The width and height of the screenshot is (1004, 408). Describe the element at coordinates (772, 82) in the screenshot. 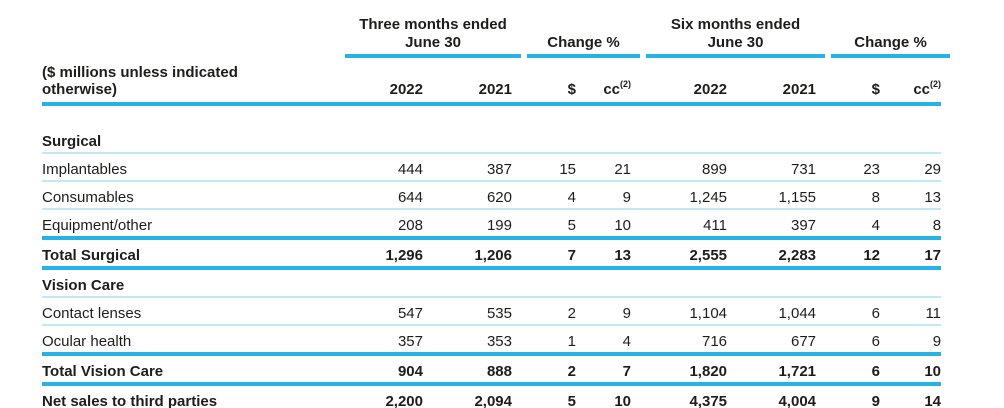

I see `col-header-2021-h: 2021` at that location.